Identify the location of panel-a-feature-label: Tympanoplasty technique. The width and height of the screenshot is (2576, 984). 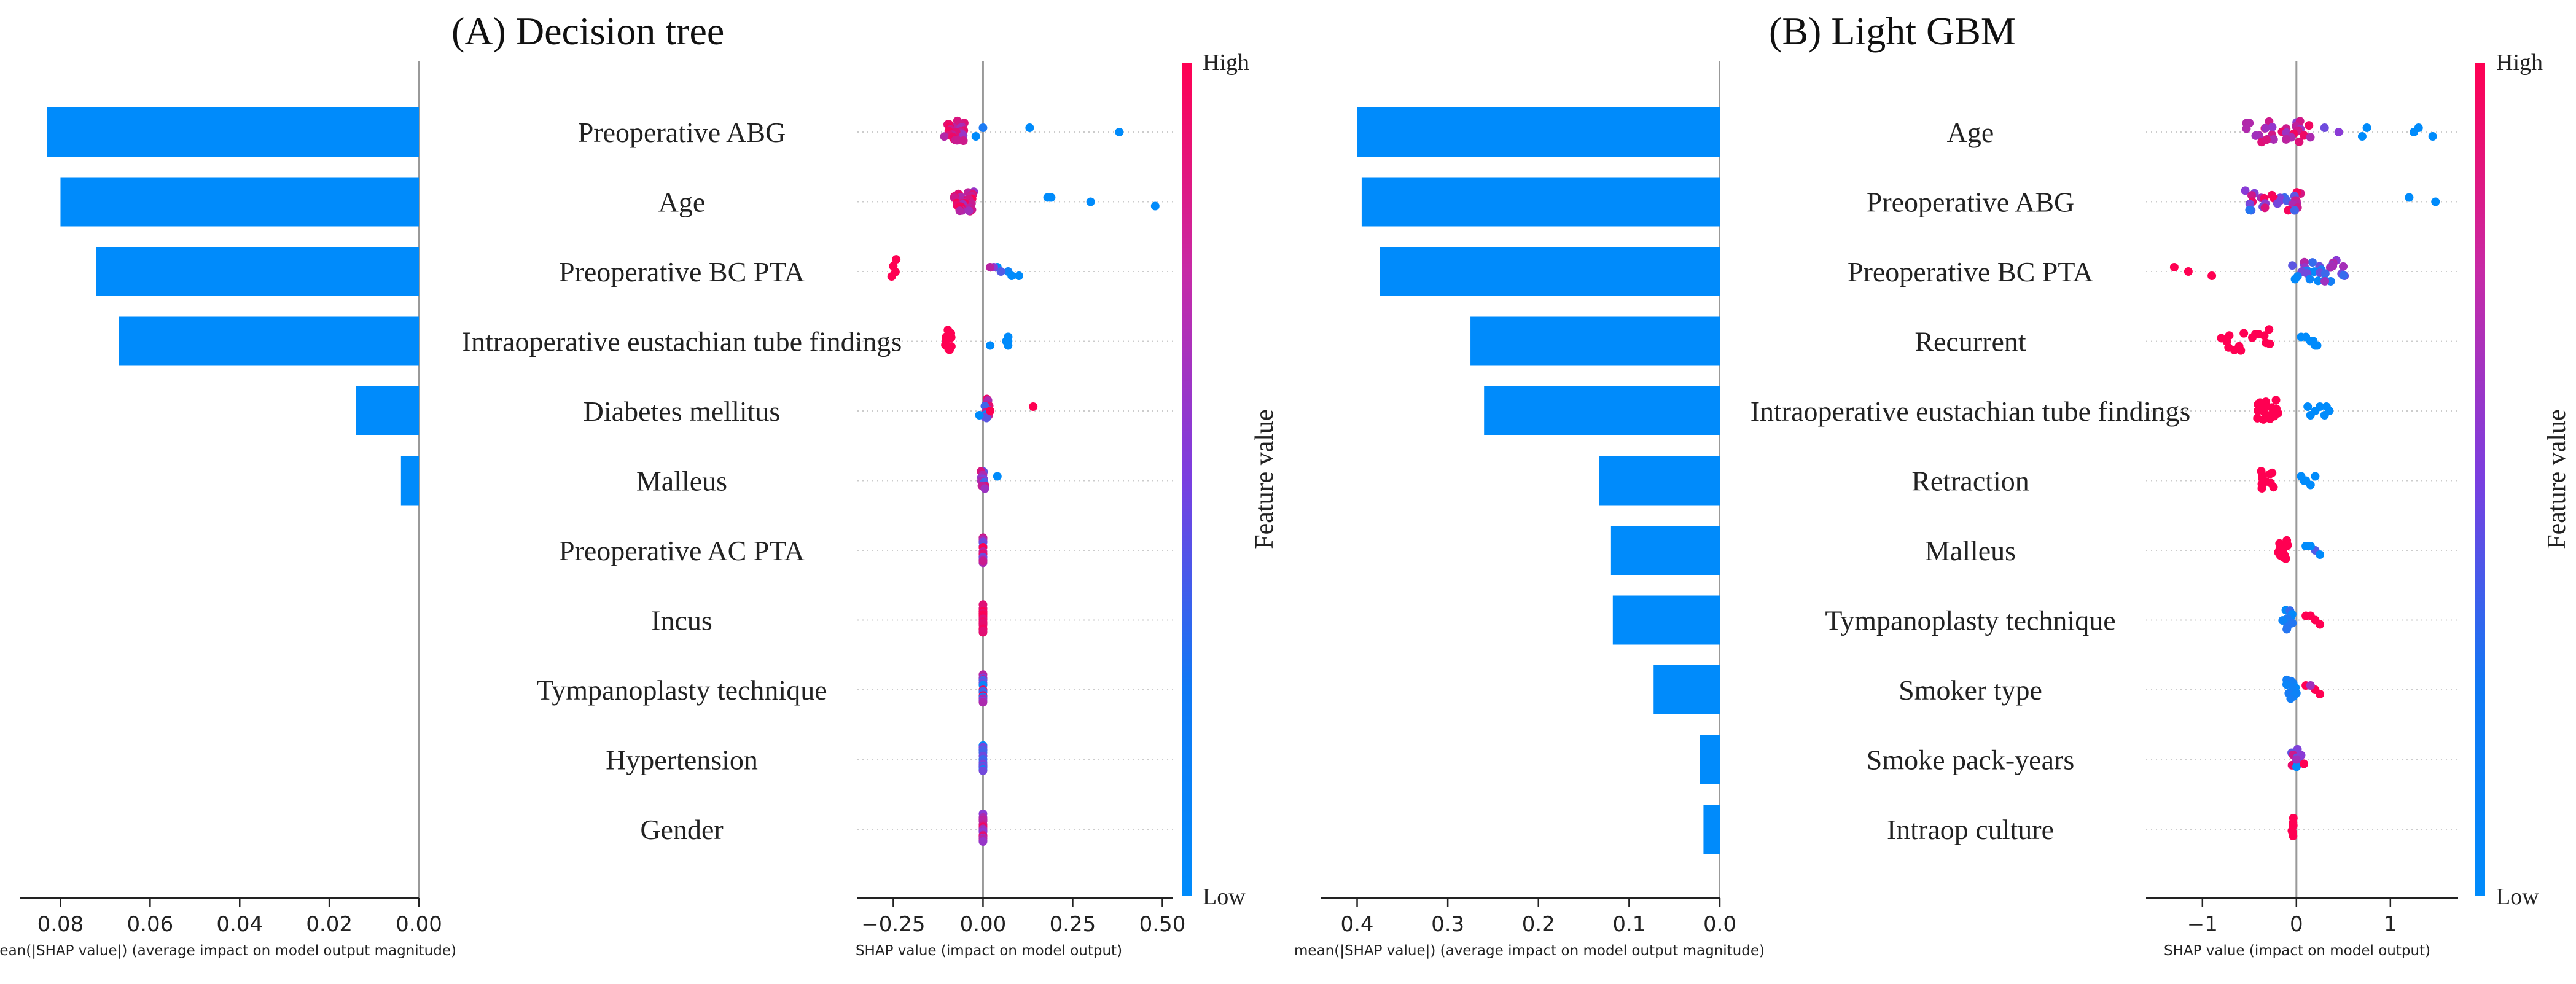
(681, 690).